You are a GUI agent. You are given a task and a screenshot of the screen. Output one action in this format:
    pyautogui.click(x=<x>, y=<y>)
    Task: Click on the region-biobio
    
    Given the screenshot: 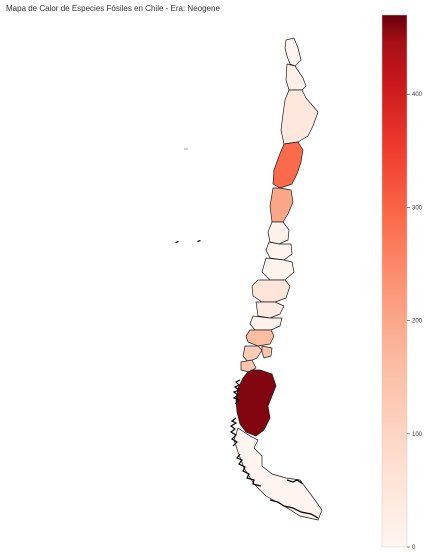 What is the action you would take?
    pyautogui.click(x=266, y=323)
    